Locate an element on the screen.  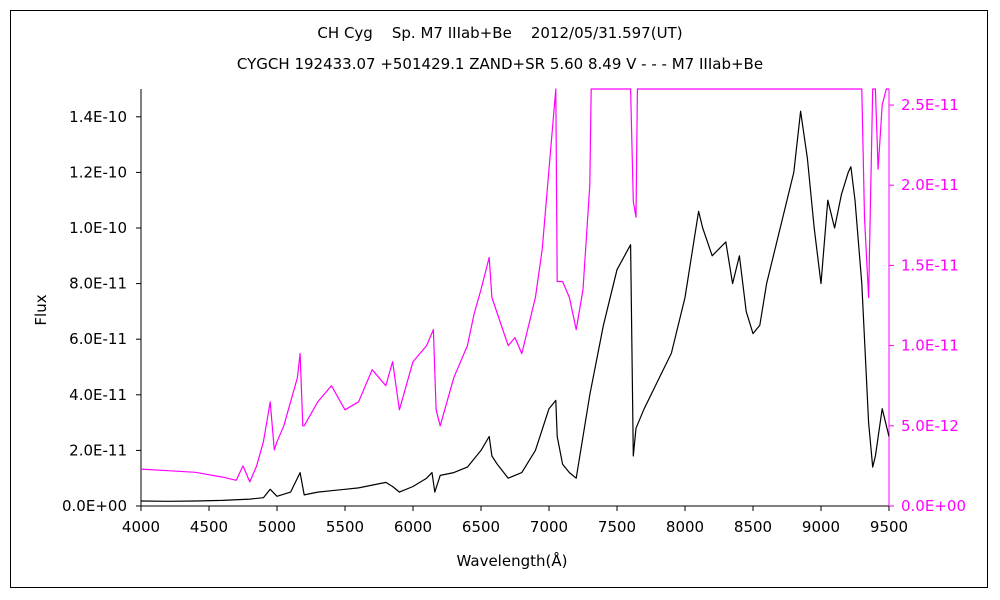
x-tick-label: 6500 is located at coordinates (481, 527).